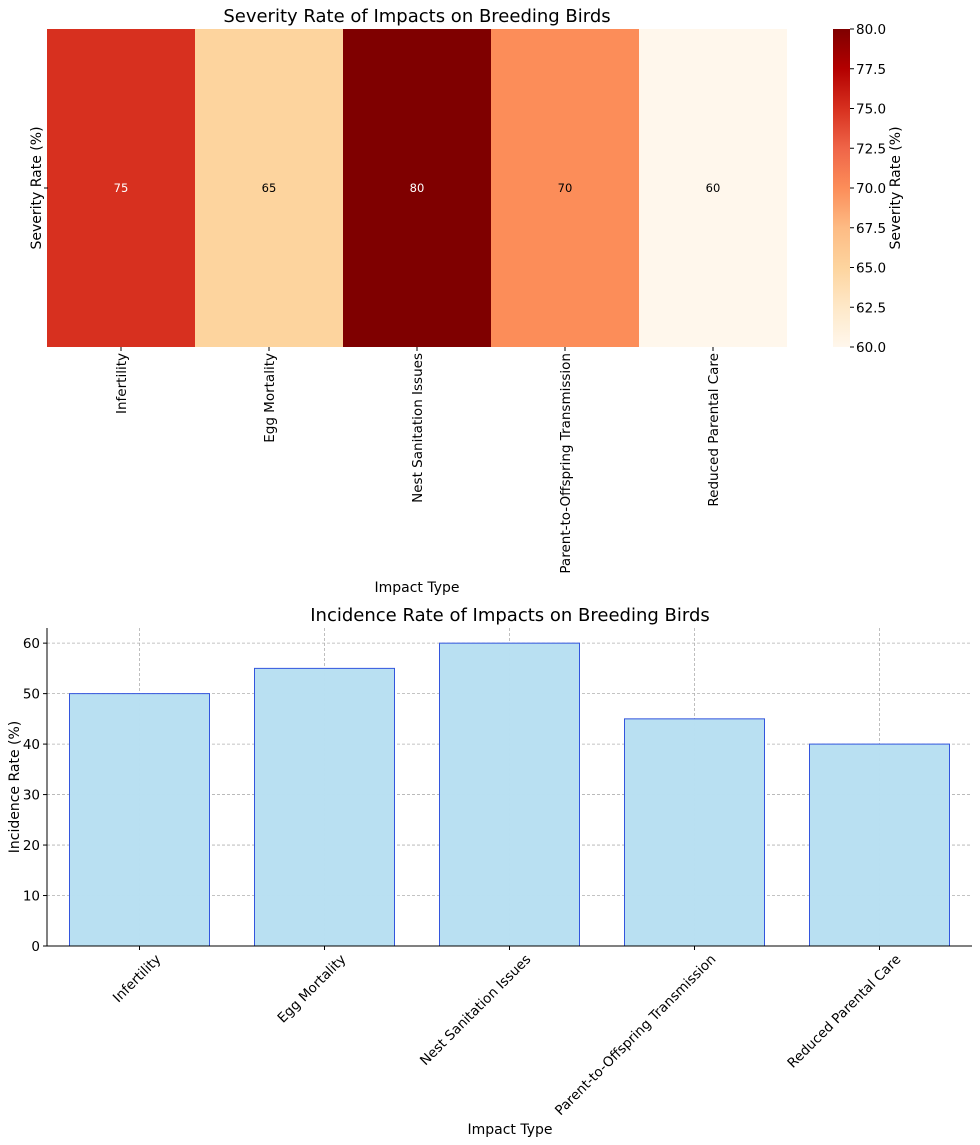 This screenshot has width=980, height=1145. Describe the element at coordinates (475, 1010) in the screenshot. I see `bar-x-tick-label: Nest Sanitation Issues` at that location.